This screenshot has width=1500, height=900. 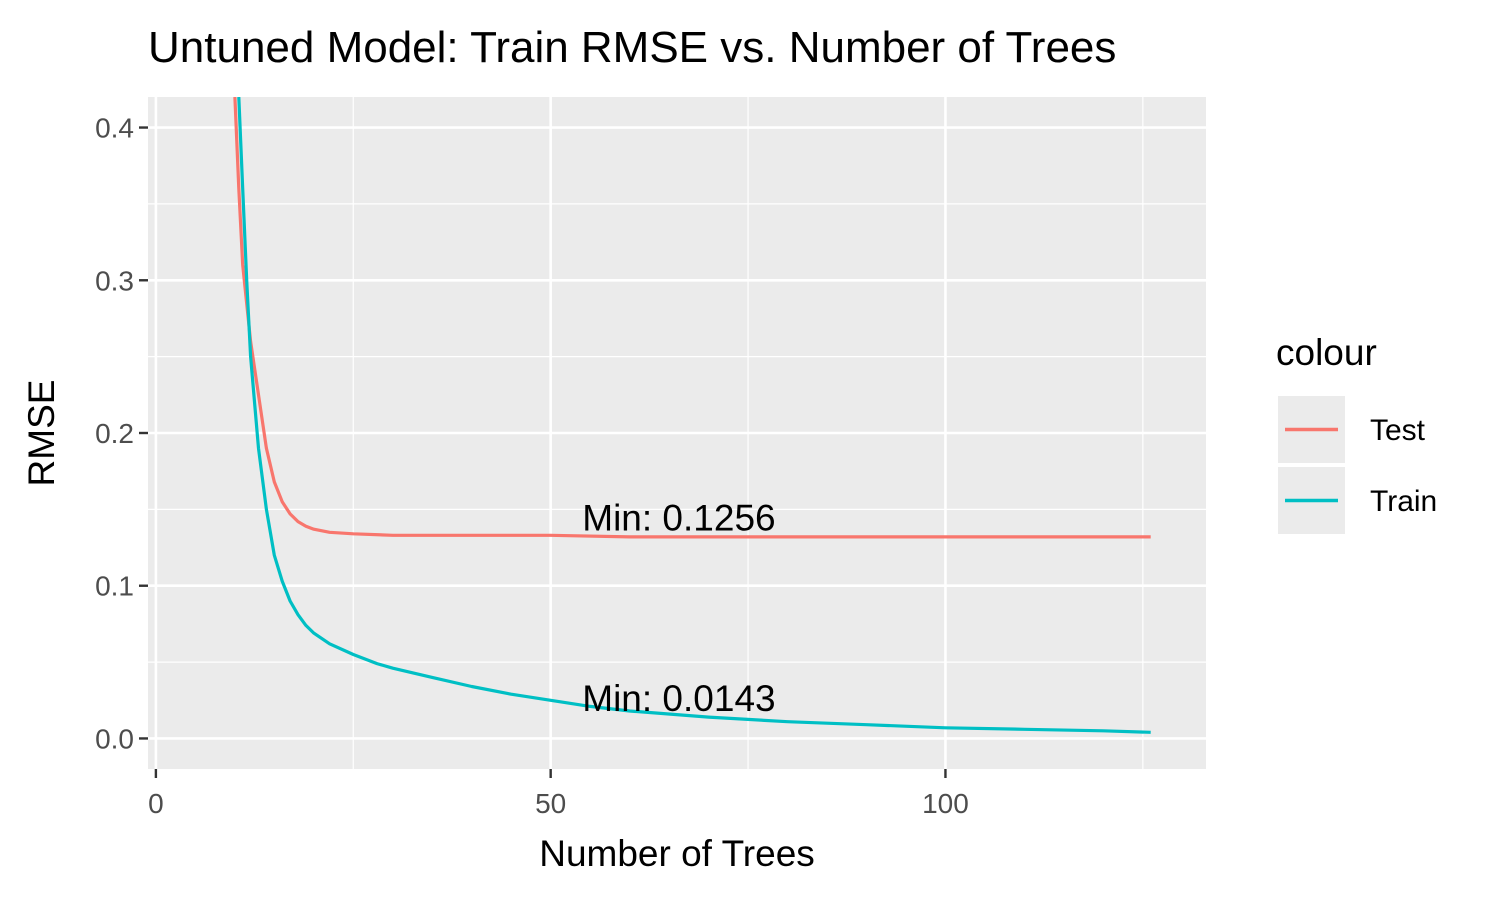 What do you see at coordinates (114, 433) in the screenshot?
I see `y-tick-label: 0.2` at bounding box center [114, 433].